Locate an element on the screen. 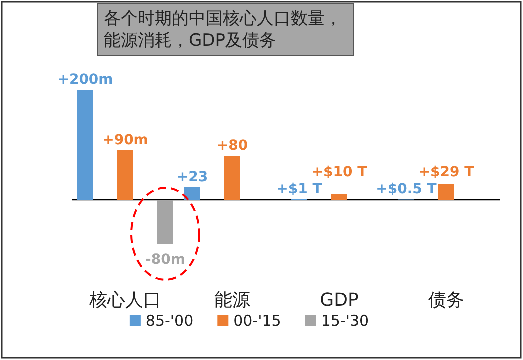 The image size is (523, 360). data-label: -80m is located at coordinates (166, 260).